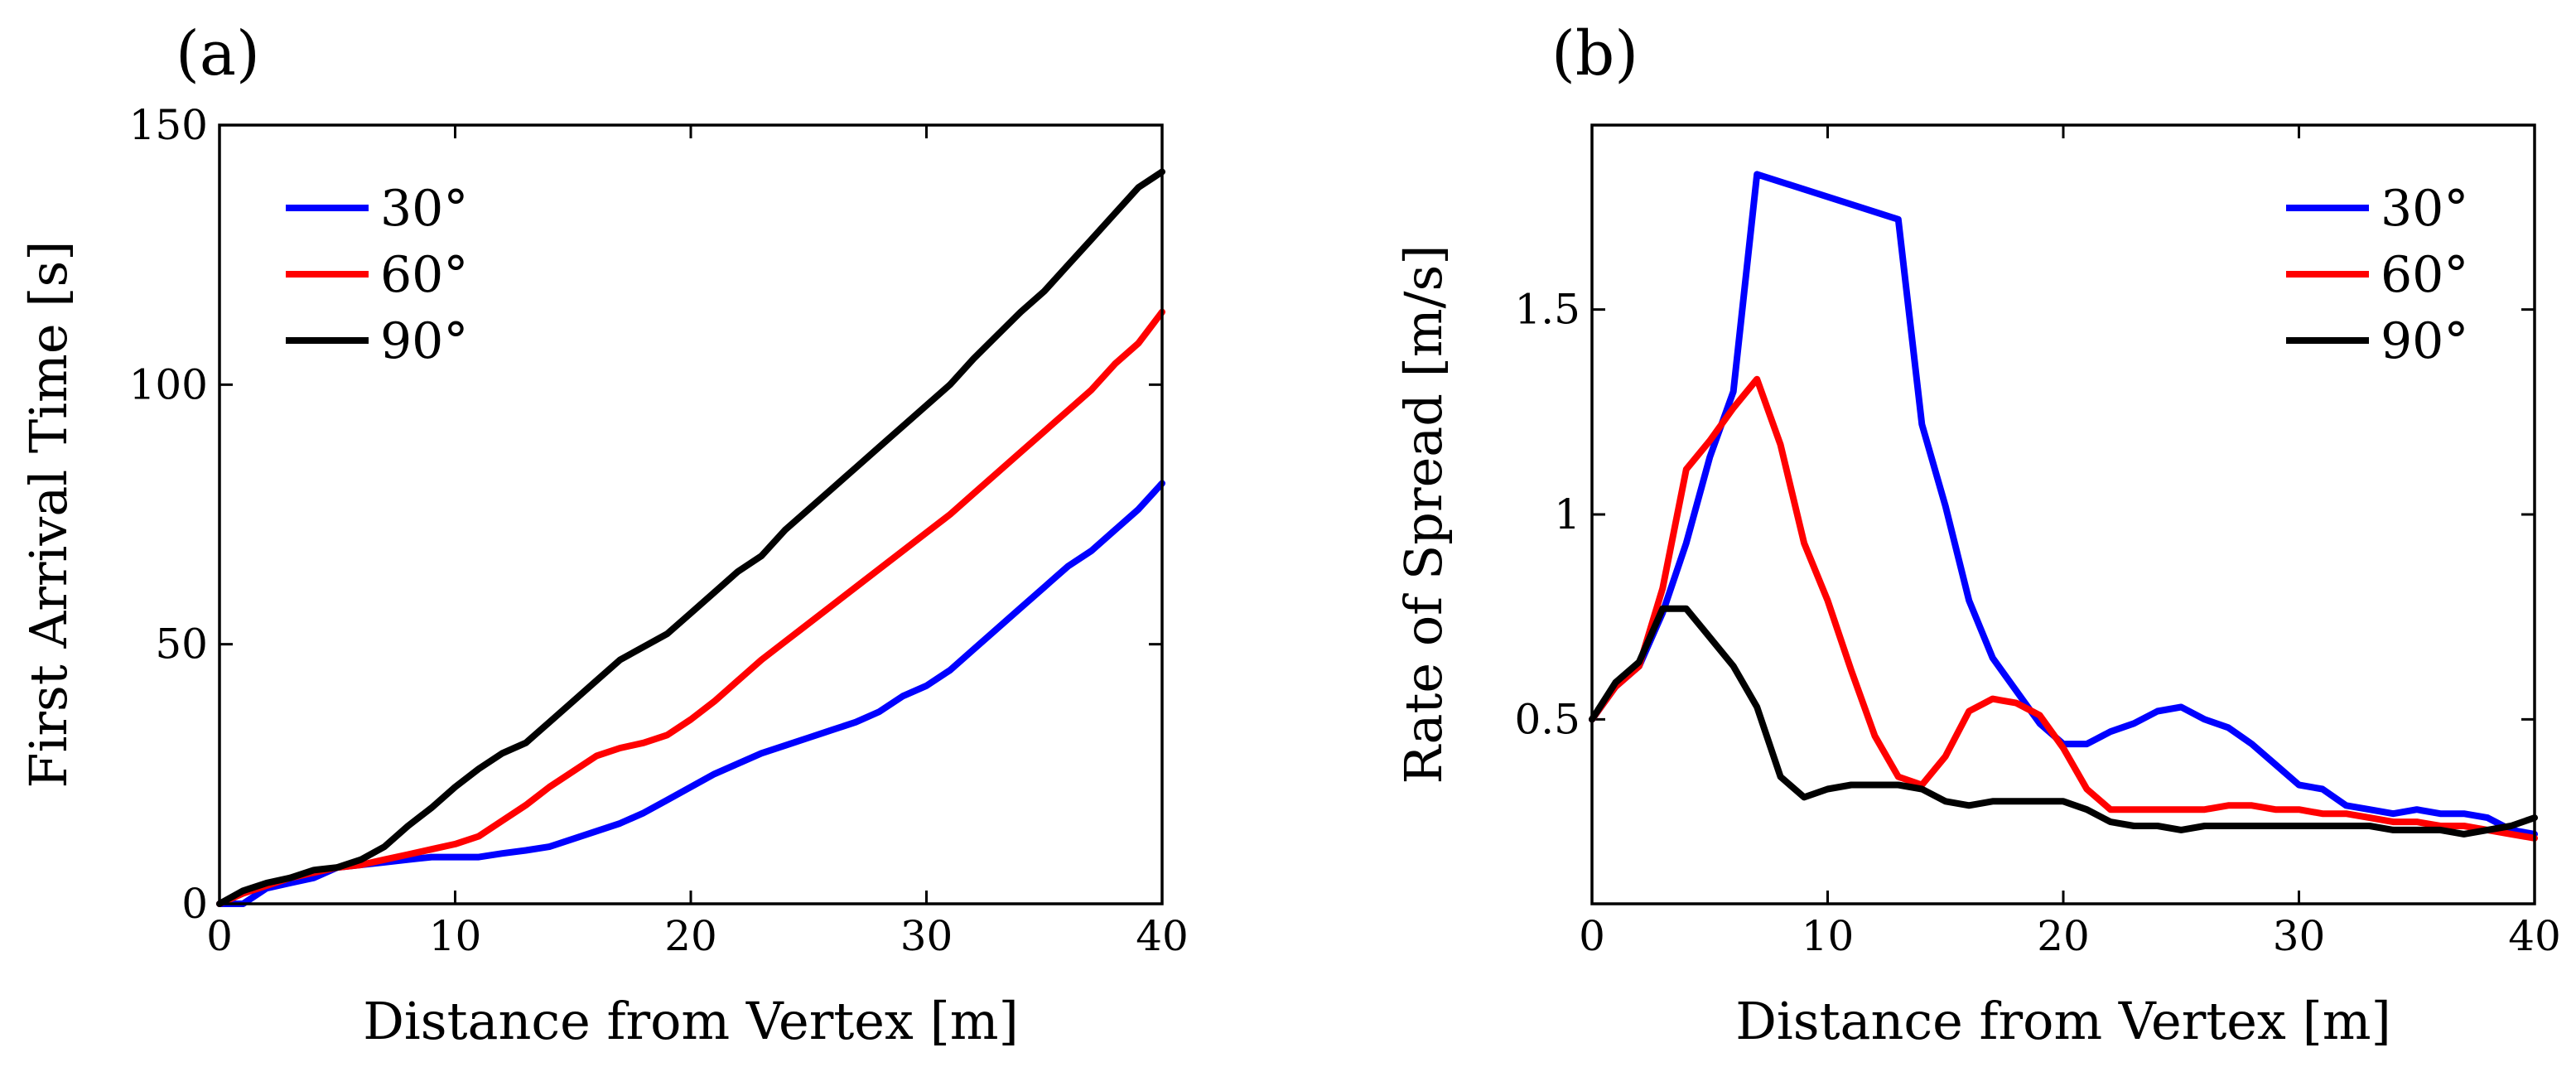 The image size is (2576, 1067). Describe the element at coordinates (218, 53) in the screenshot. I see `panel-a-label: (a)` at that location.